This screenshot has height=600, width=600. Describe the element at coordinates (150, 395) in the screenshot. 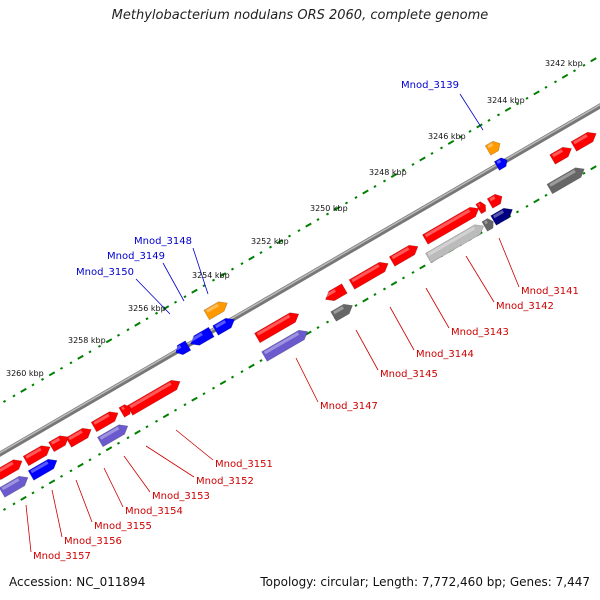

I see `gene-arrow-forward-9-shine` at that location.